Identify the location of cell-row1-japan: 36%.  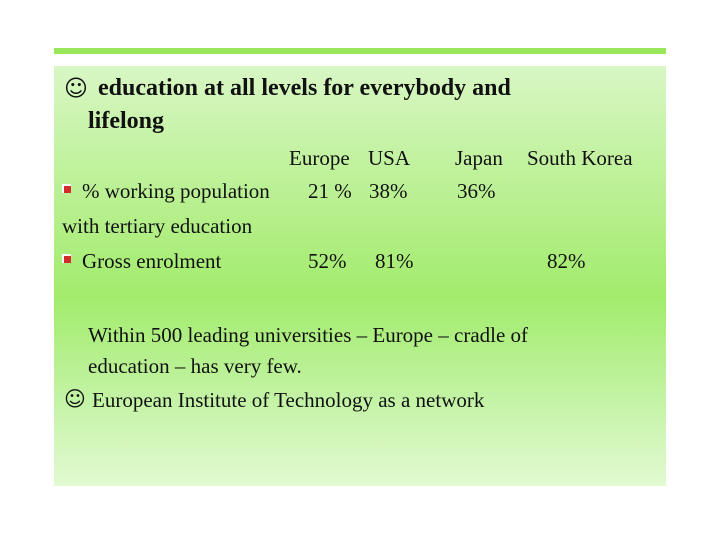
(476, 191).